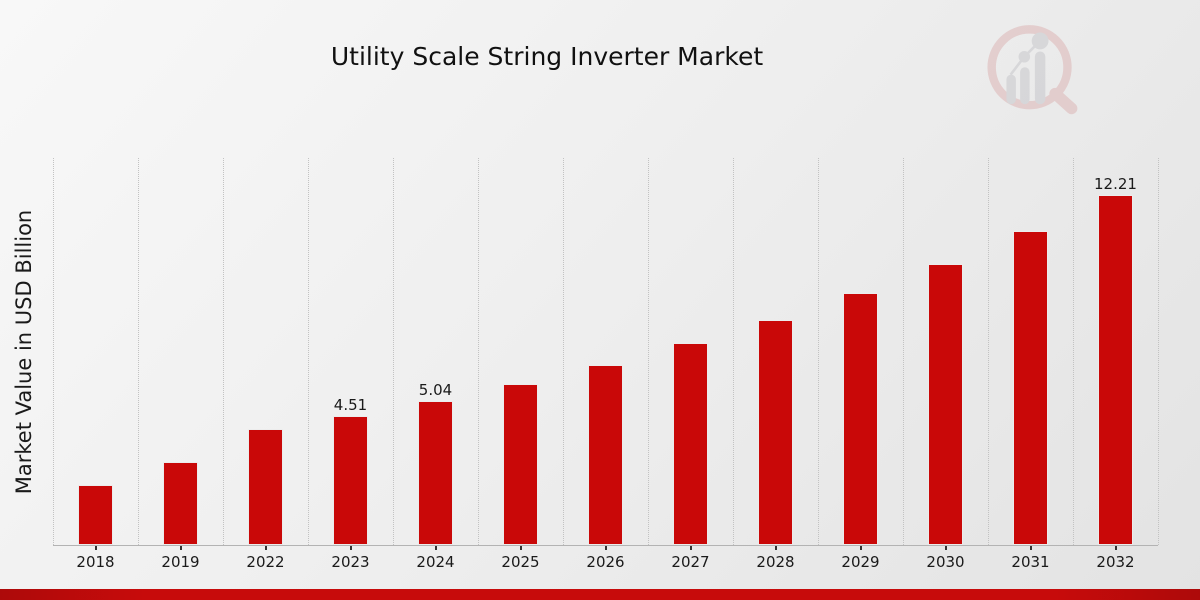  I want to click on x-tick-label-2023: 2023, so click(350, 562).